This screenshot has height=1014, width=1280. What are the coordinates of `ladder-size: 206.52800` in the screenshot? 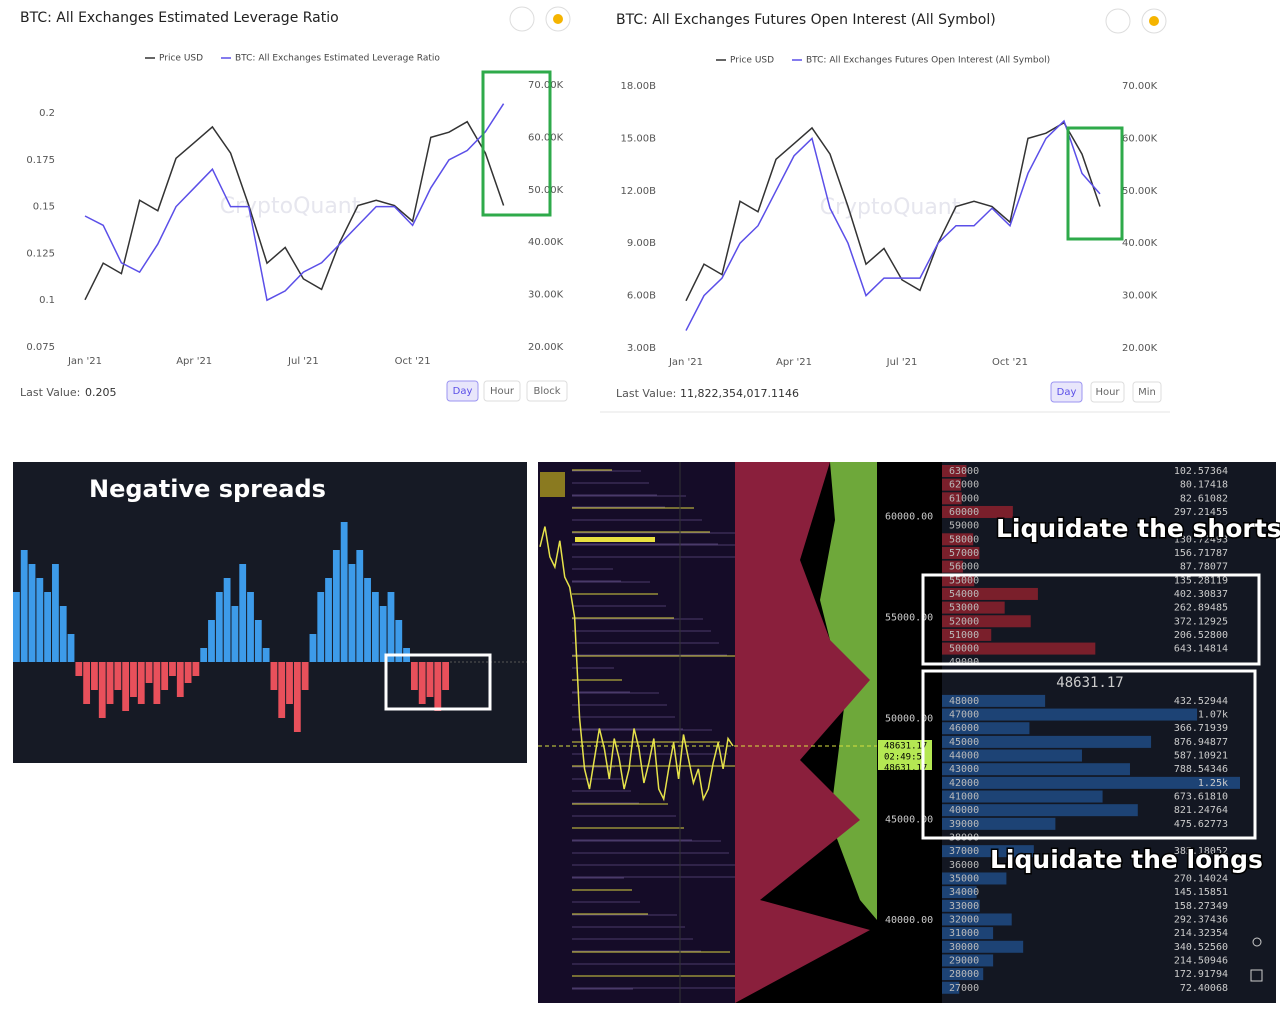 It's located at (1201, 635).